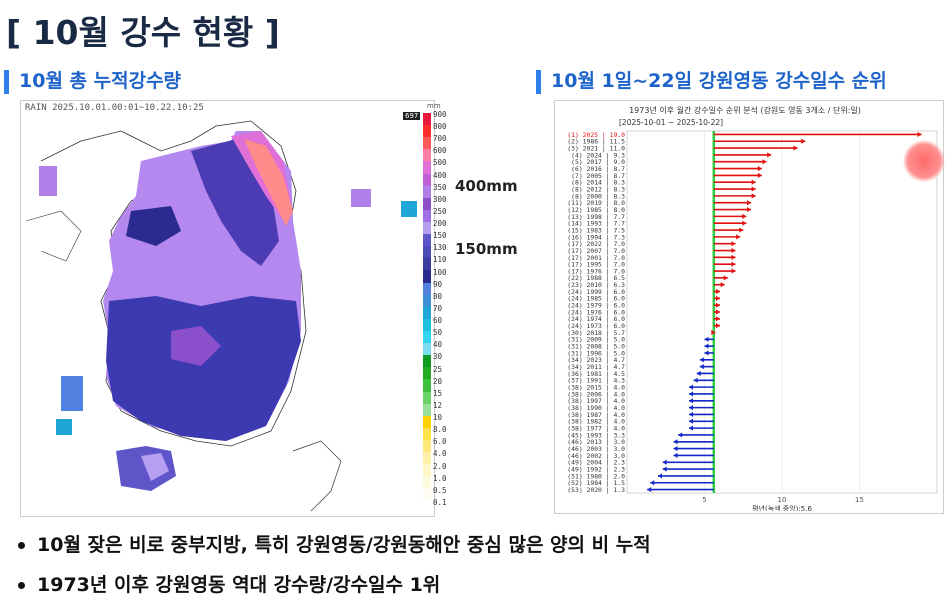 This screenshot has height=601, width=949. Describe the element at coordinates (596, 435) in the screenshot. I see `row-label: (45) 1993 | 3.3` at that location.